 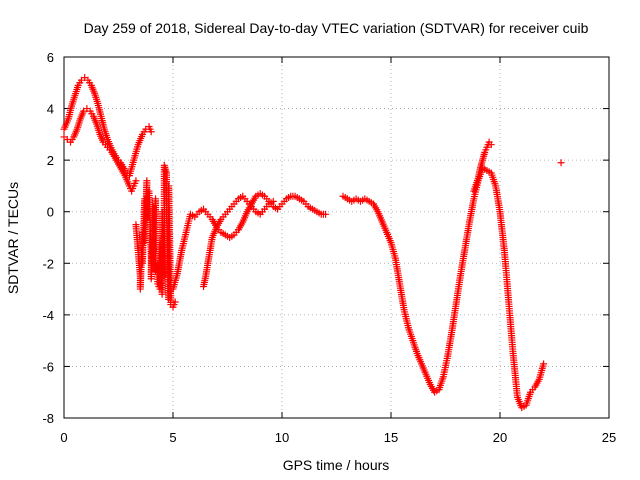 I want to click on y-axis-label: SDTVAR / TECUs, so click(x=13, y=238).